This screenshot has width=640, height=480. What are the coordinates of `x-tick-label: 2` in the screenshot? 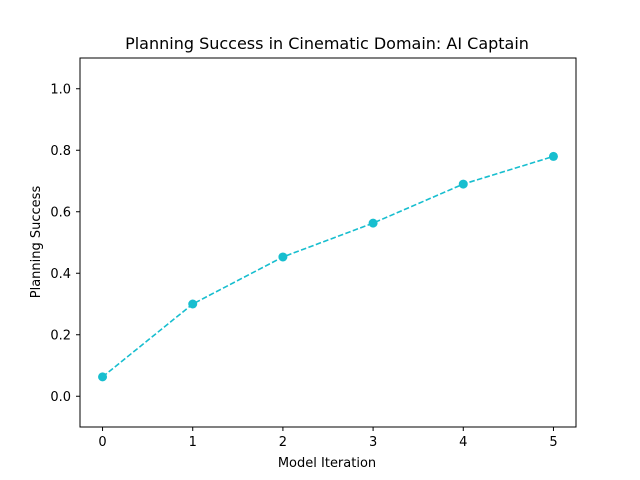 It's located at (283, 442).